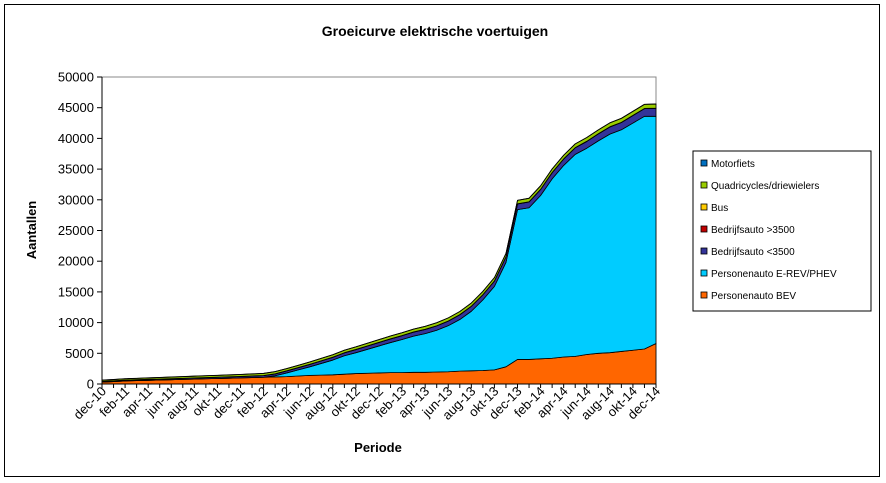 The width and height of the screenshot is (886, 483). What do you see at coordinates (704, 273) in the screenshot?
I see `legend-swatch-personenauto-e-rev-phev` at bounding box center [704, 273].